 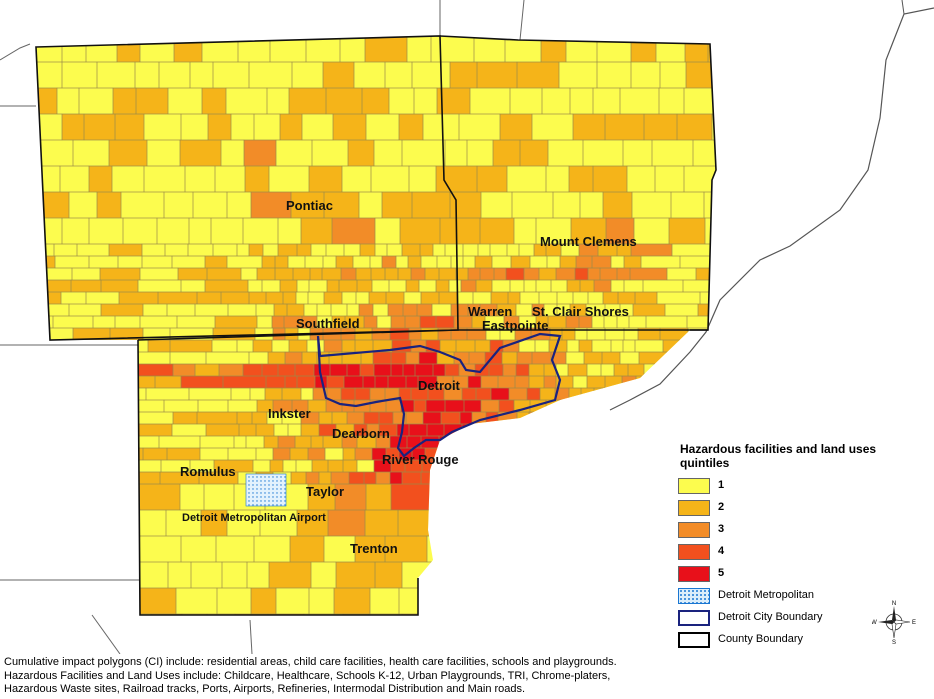 What do you see at coordinates (721, 551) in the screenshot?
I see `legend-label: 4` at bounding box center [721, 551].